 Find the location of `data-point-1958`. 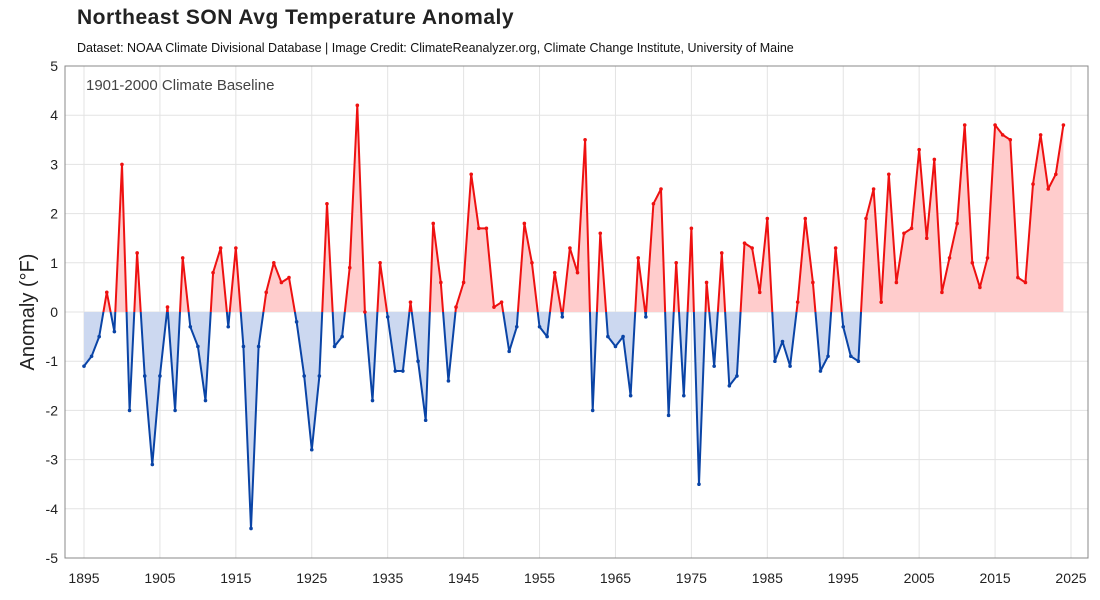

data-point-1958 is located at coordinates (562, 317).